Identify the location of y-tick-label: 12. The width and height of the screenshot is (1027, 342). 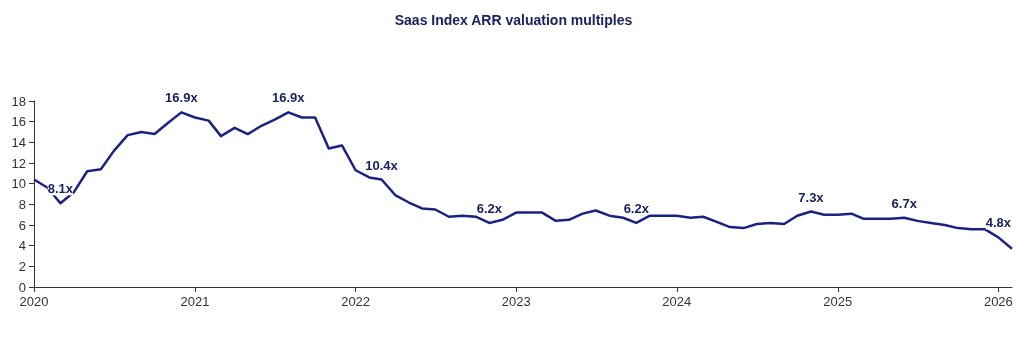
(18, 163).